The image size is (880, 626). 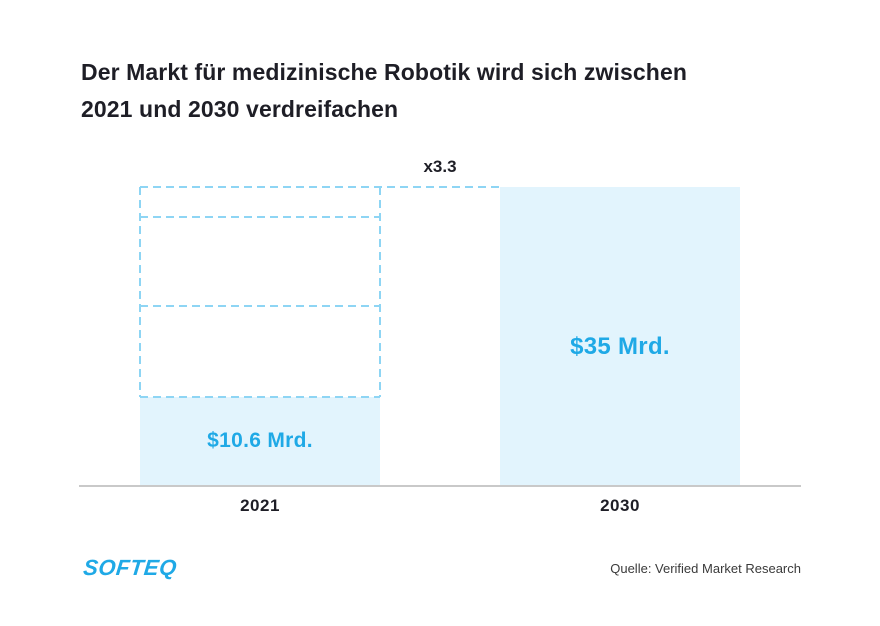 I want to click on bar-value-2030: $35 Mrd., so click(x=620, y=346).